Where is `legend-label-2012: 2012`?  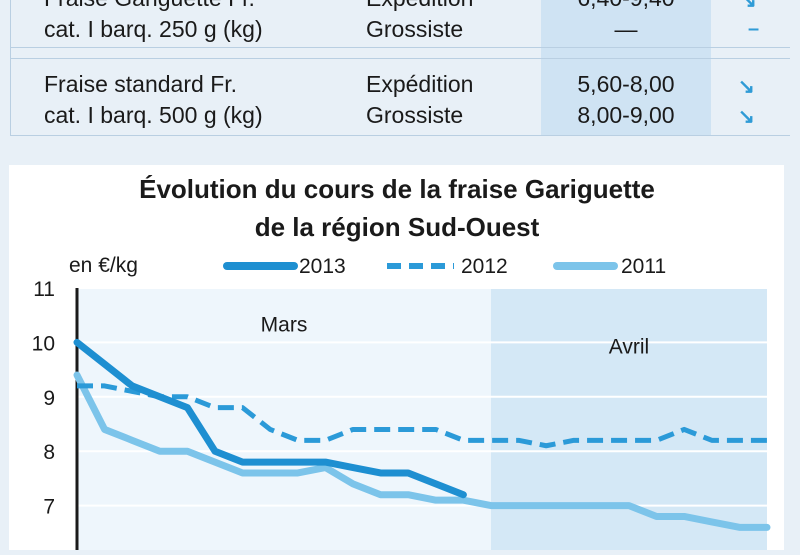 legend-label-2012: 2012 is located at coordinates (484, 266).